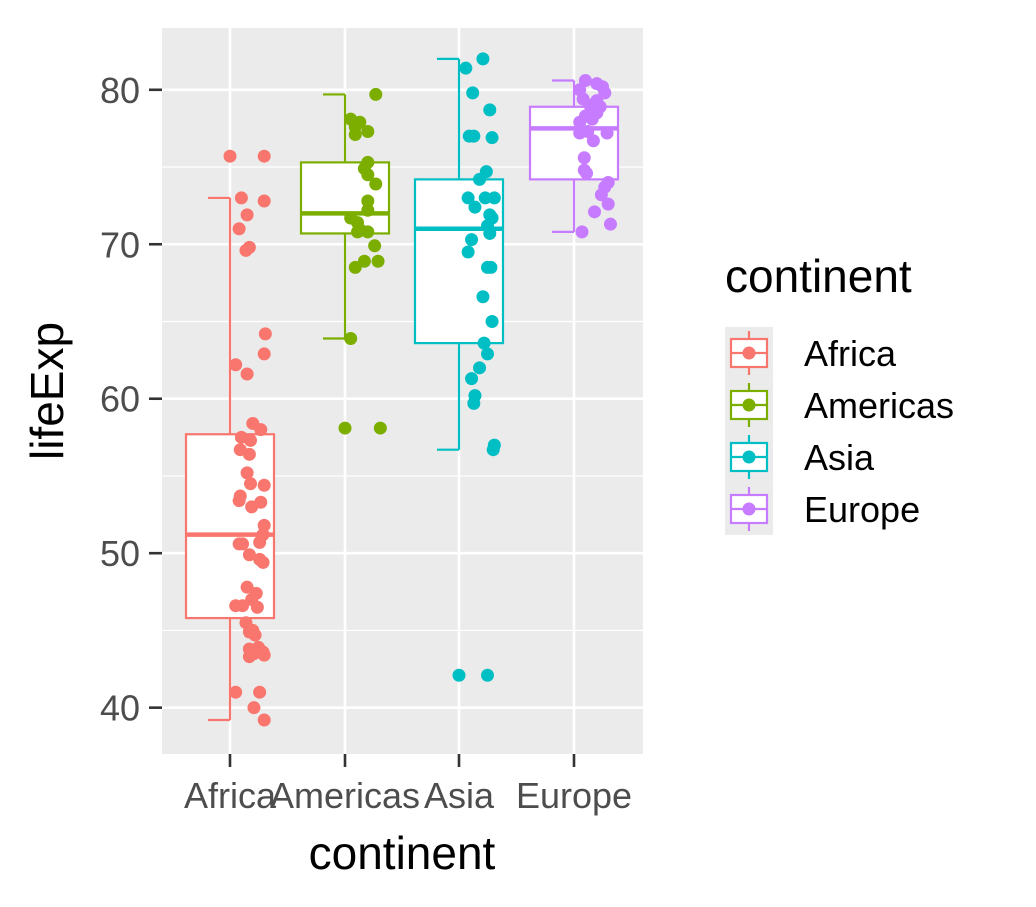  Describe the element at coordinates (402, 853) in the screenshot. I see `x-axis-title: continent` at that location.